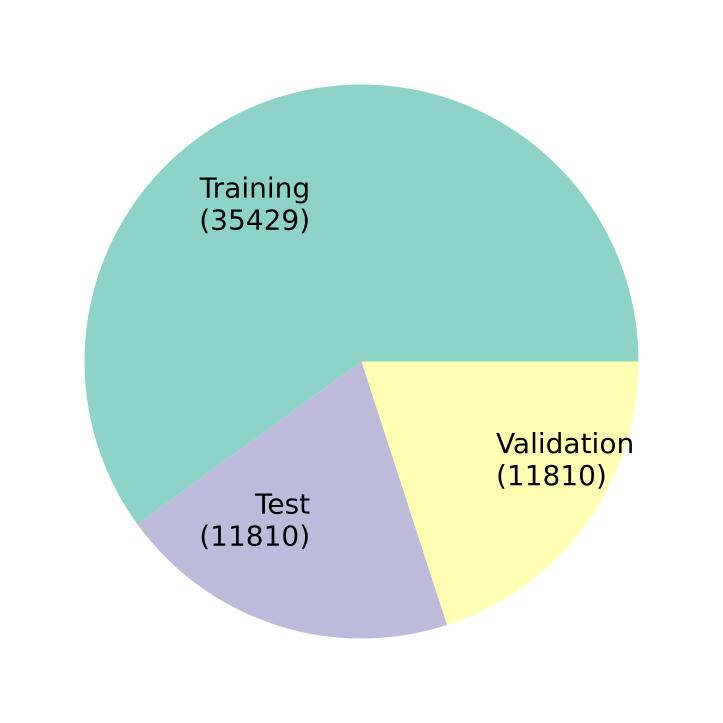 The width and height of the screenshot is (723, 723). I want to click on slice-label-name: Test, so click(282, 504).